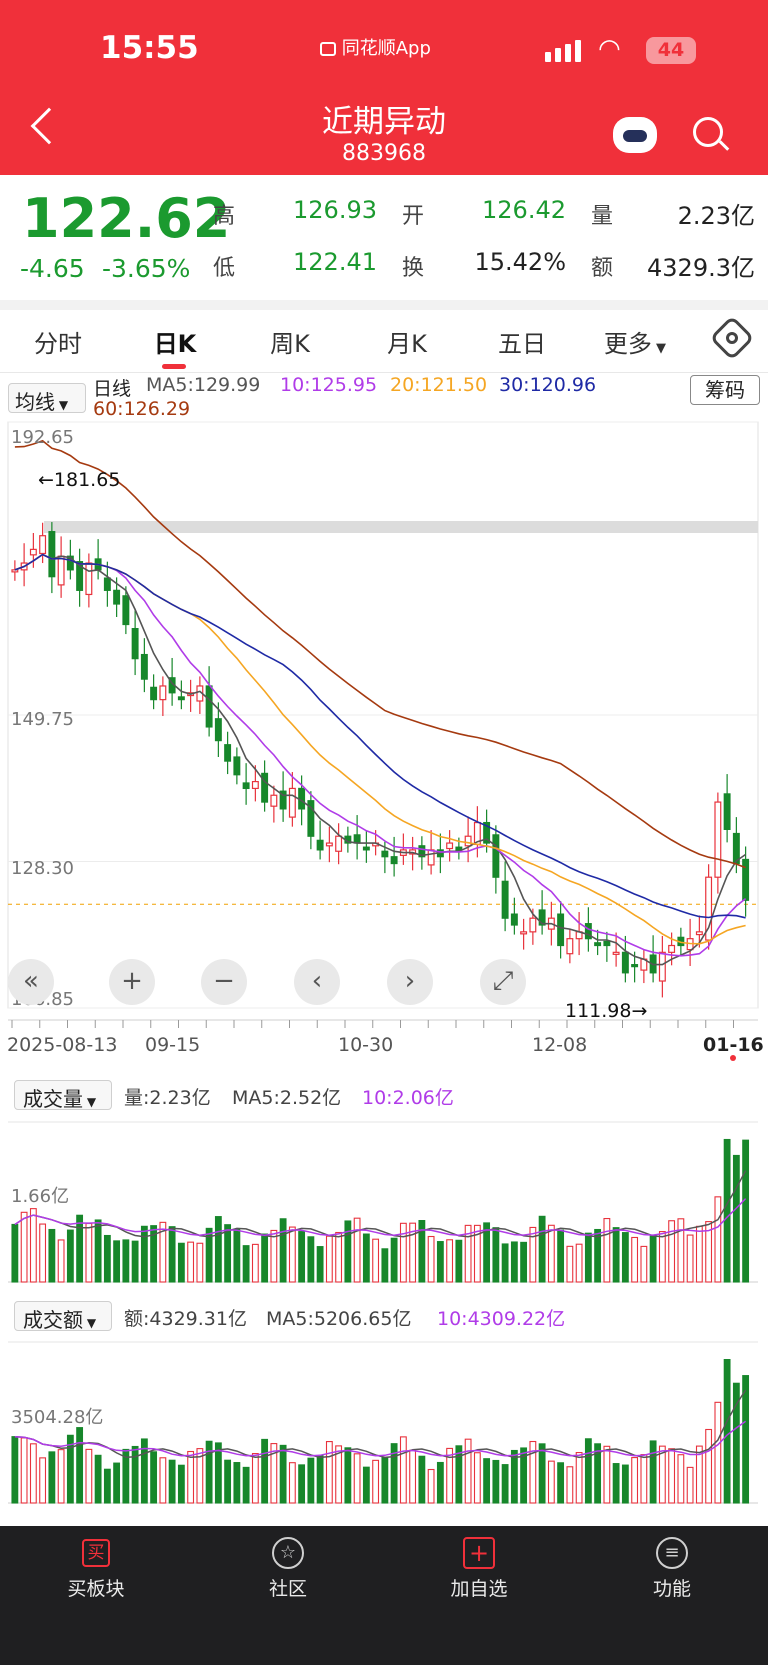 This screenshot has height=1665, width=768. I want to click on amount-level-label: 3504.28亿, so click(57, 1417).